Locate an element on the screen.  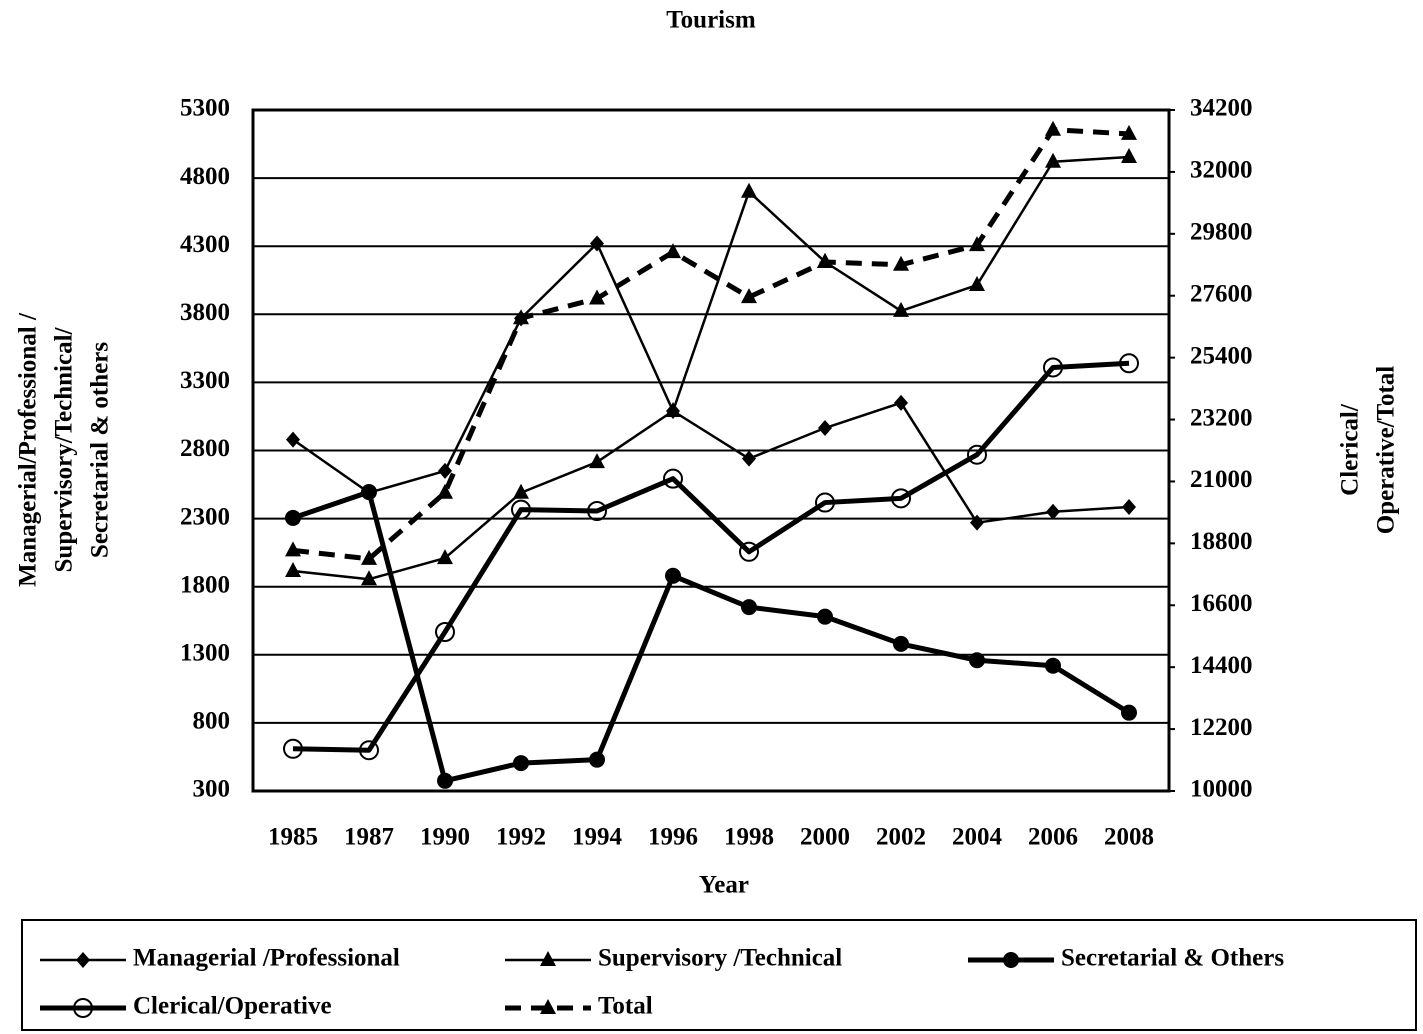
chart-title: Tourism is located at coordinates (711, 20).